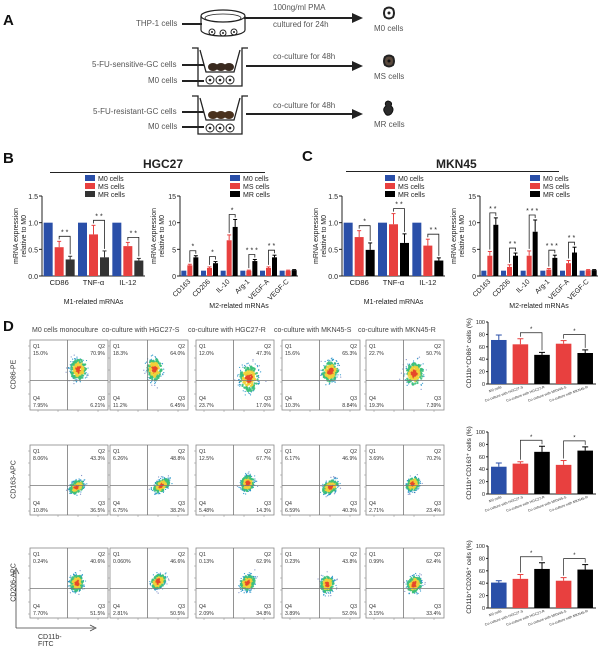 The height and width of the screenshot is (654, 600). Describe the element at coordinates (433, 614) in the screenshot. I see `quadrant-q3-value: 33.4%` at that location.